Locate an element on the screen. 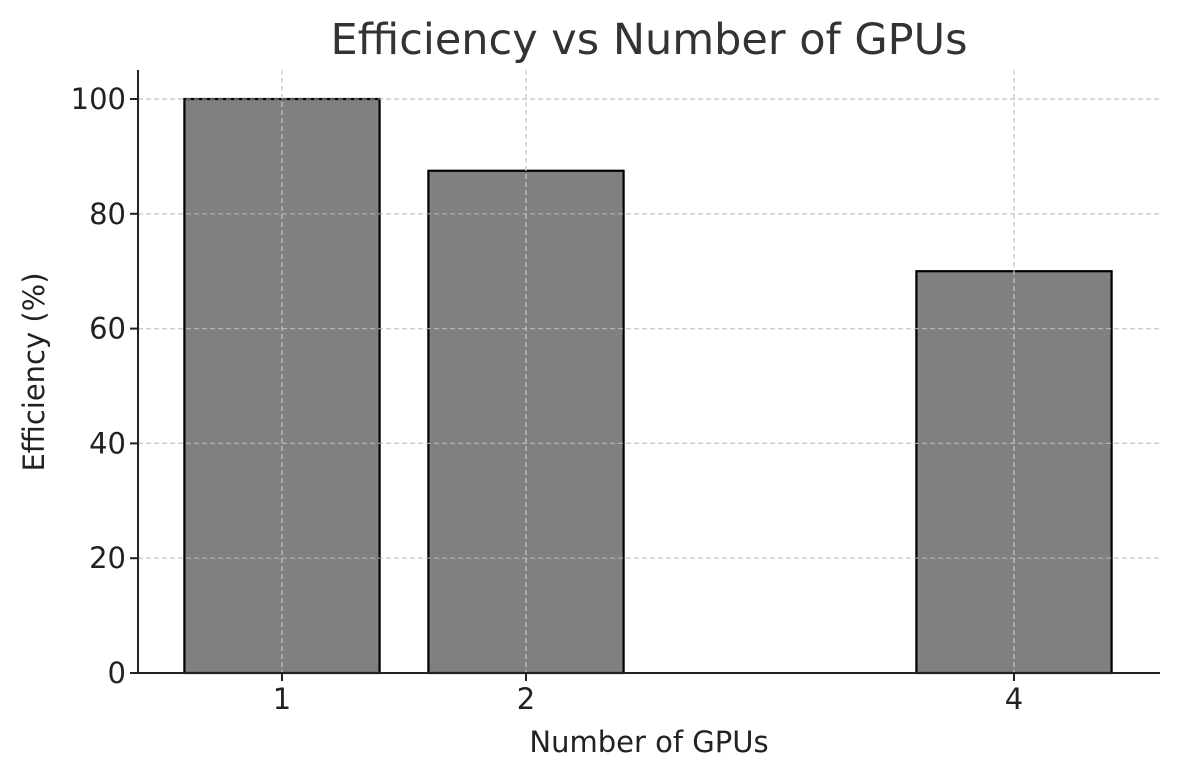 Image resolution: width=1180 pixels, height=780 pixels. y-tick-label: 100 is located at coordinates (98, 99).